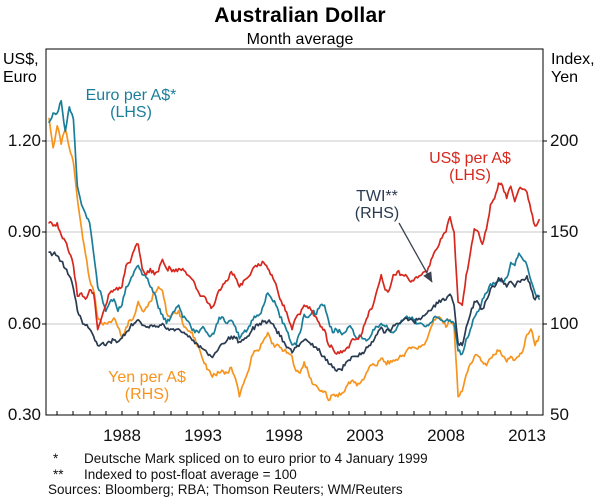 The width and height of the screenshot is (600, 504). I want to click on right-axis-unit-line1: Index,, so click(573, 59).